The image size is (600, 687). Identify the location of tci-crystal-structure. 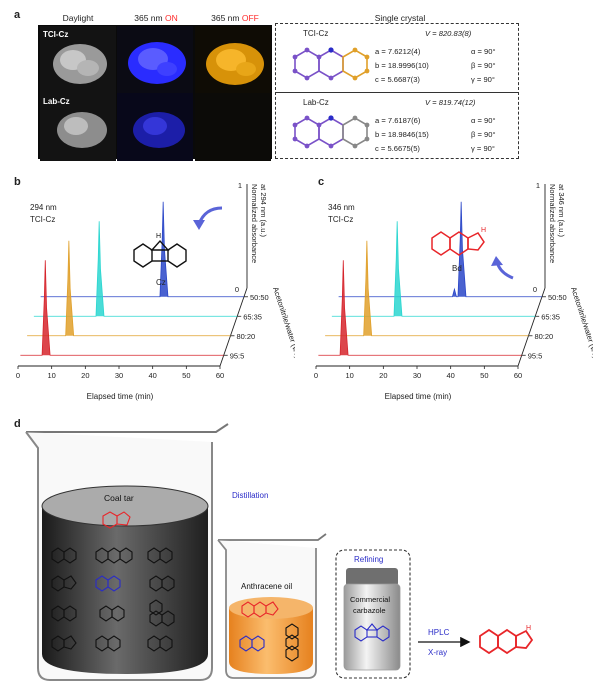
(331, 64).